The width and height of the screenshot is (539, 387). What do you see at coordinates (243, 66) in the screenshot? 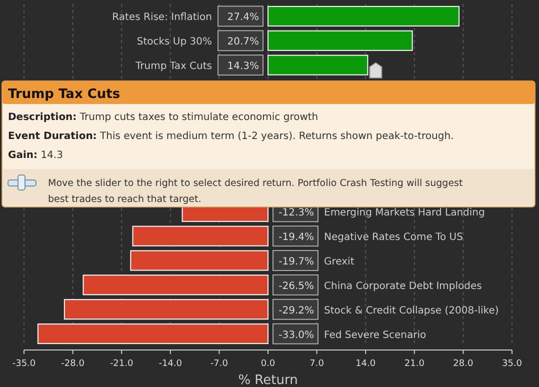
I see `data-label: 14.3%` at bounding box center [243, 66].